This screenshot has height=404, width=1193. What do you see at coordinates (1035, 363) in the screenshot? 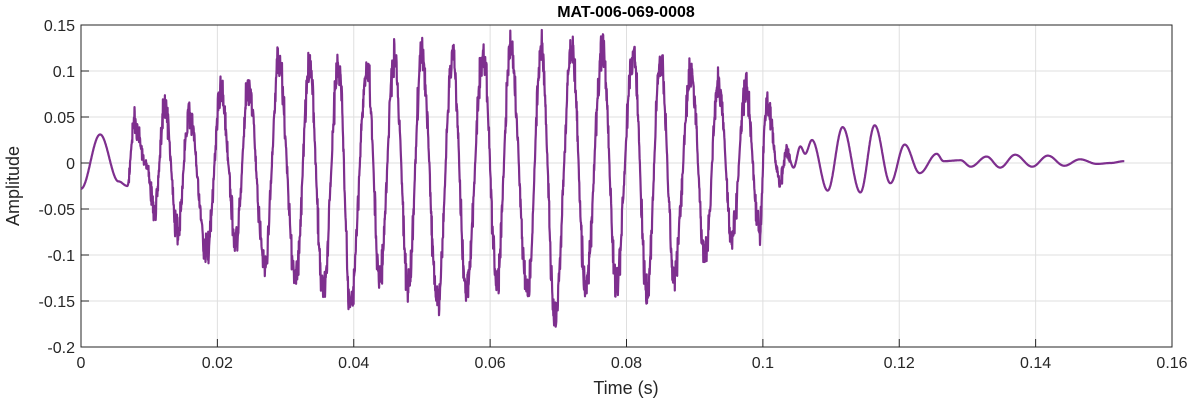
I see `x-tick-label: 0.14` at bounding box center [1035, 363].